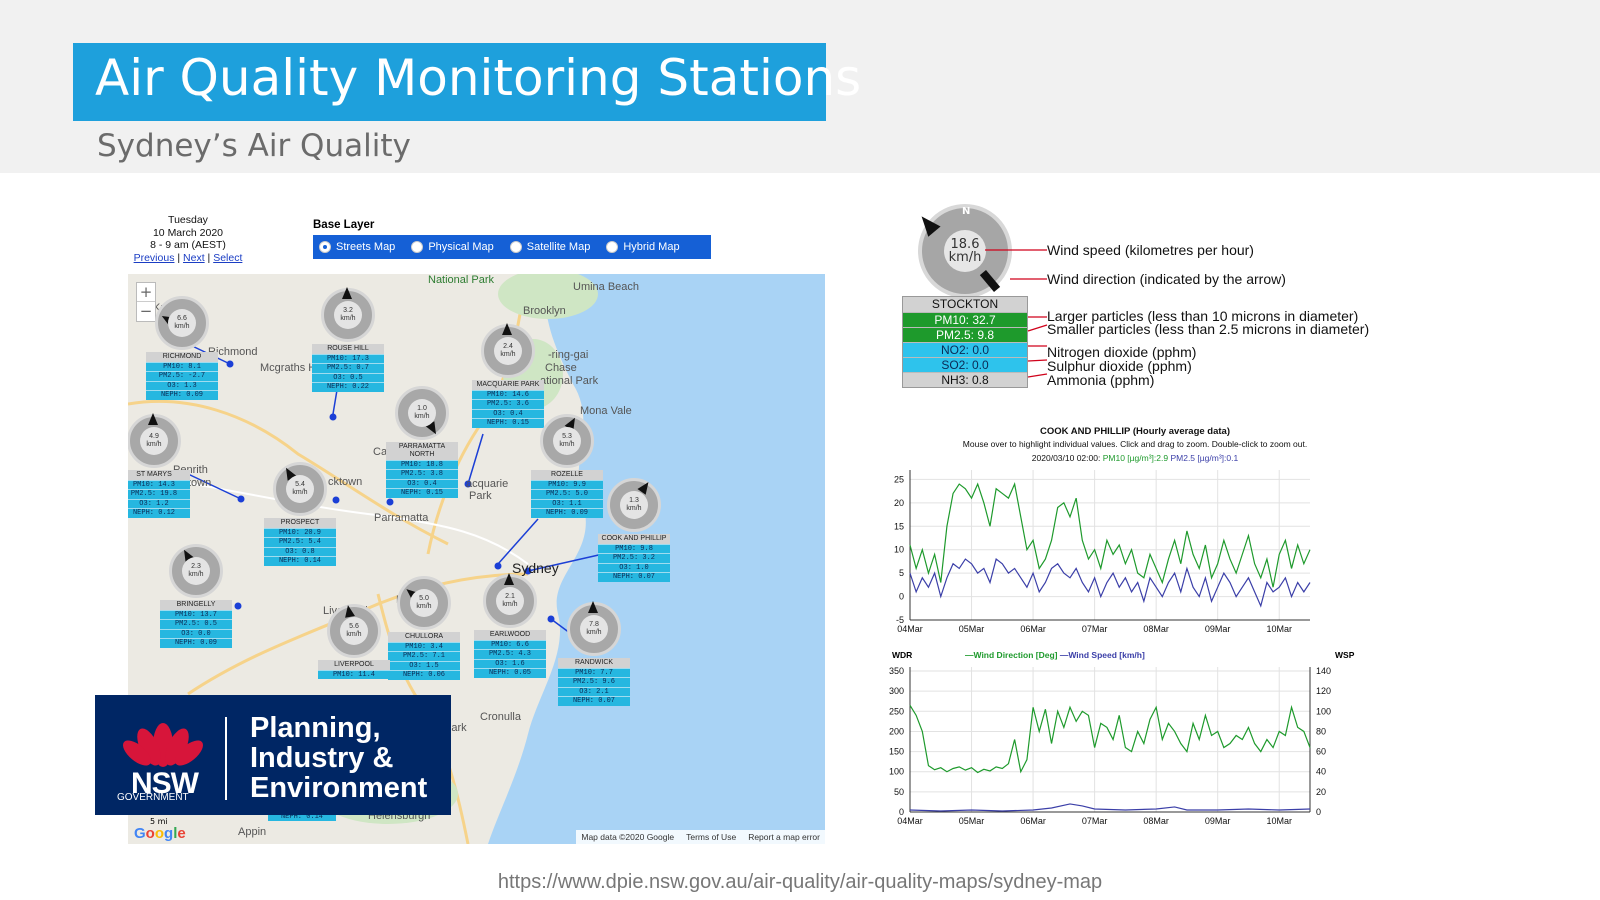 This screenshot has width=1600, height=900. I want to click on zoom-out-button: −, so click(146, 311).